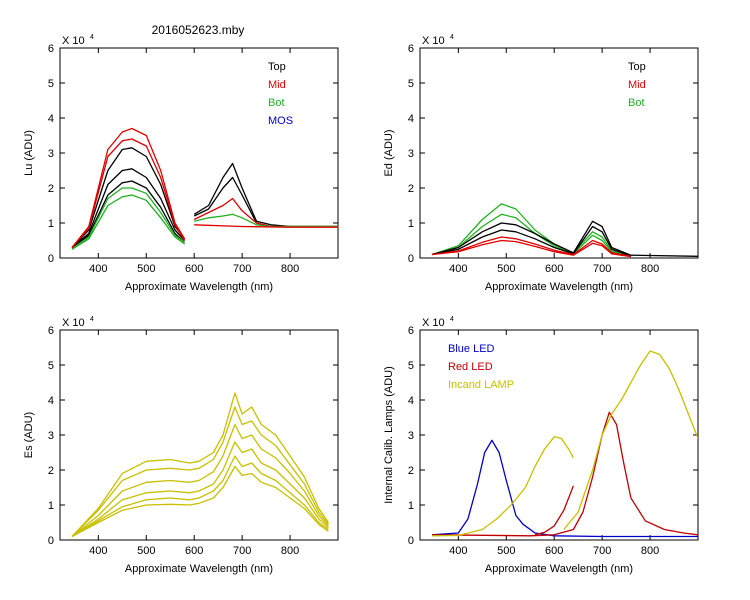 The image size is (750, 600). Describe the element at coordinates (29, 153) in the screenshot. I see `y-axis-label: Lu (ADU)` at that location.